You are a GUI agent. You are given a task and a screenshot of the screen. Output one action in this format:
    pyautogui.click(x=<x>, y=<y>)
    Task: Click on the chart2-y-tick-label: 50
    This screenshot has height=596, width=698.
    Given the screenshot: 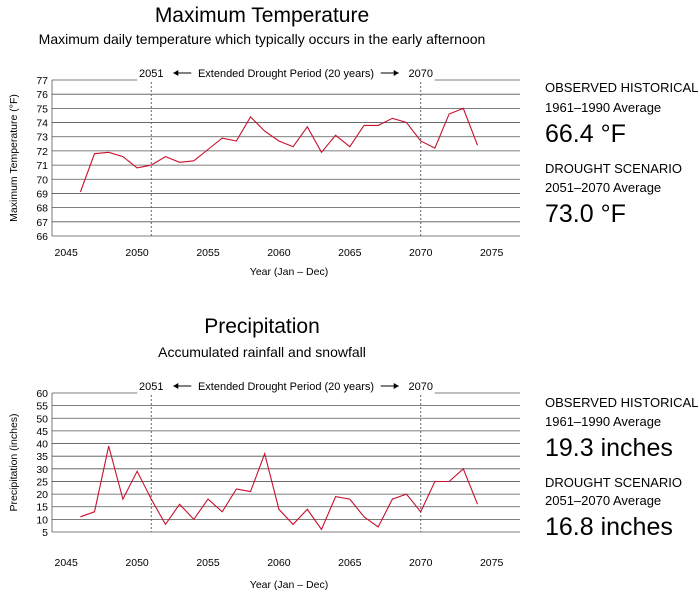 What is the action you would take?
    pyautogui.click(x=42, y=419)
    